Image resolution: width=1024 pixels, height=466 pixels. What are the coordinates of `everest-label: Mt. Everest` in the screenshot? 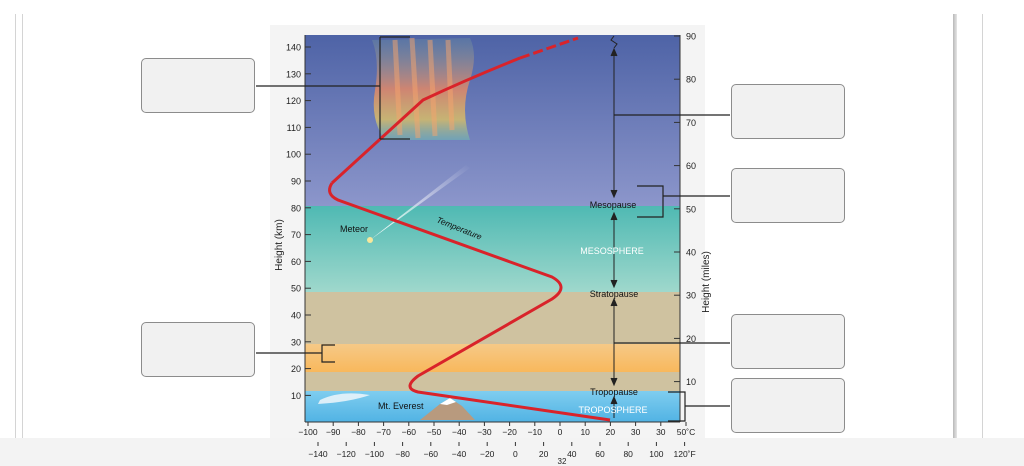 It's located at (401, 406).